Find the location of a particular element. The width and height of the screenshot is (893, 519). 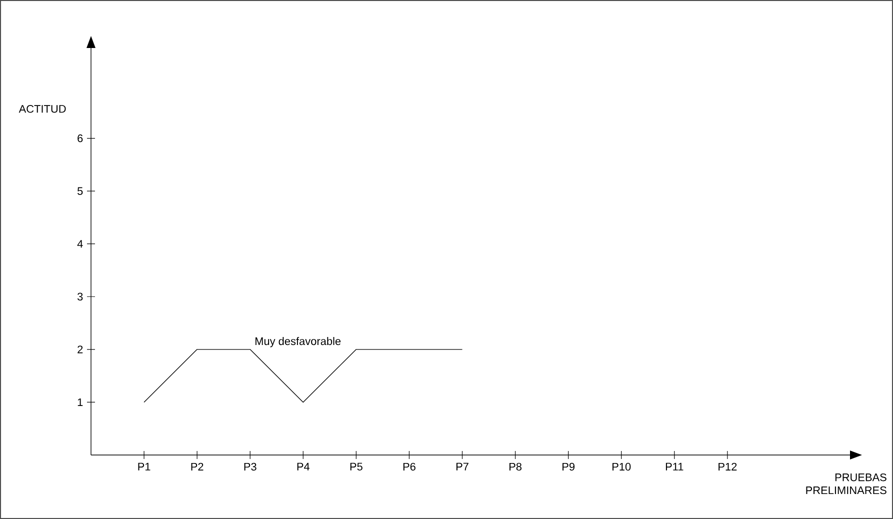

x-tick-label: P12 is located at coordinates (727, 466).